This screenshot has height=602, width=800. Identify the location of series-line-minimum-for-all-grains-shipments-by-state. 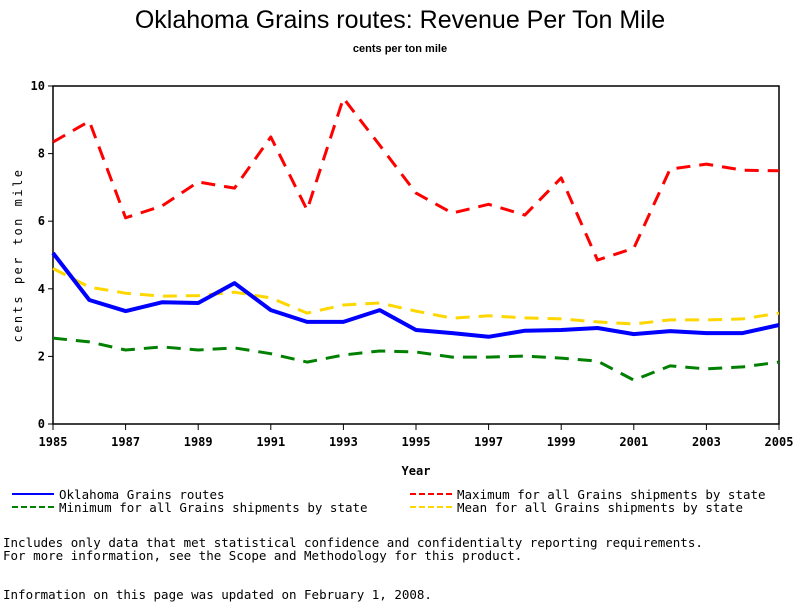
(416, 359).